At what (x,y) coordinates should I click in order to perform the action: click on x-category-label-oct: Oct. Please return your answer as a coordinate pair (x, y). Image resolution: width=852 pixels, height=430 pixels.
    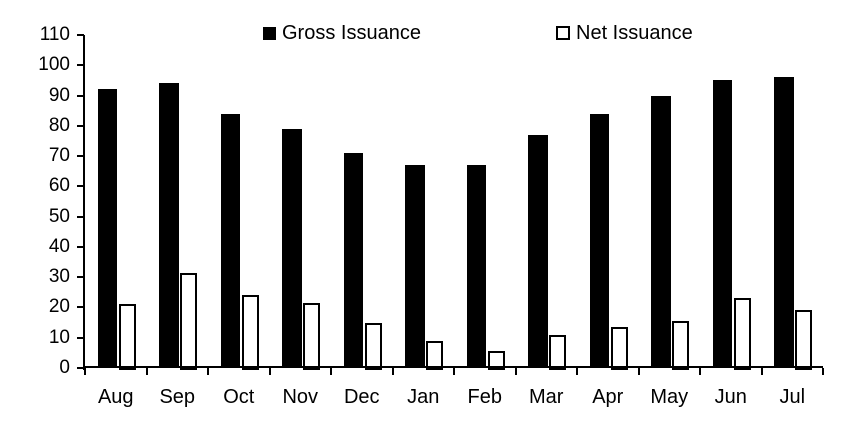
    Looking at the image, I should click on (239, 397).